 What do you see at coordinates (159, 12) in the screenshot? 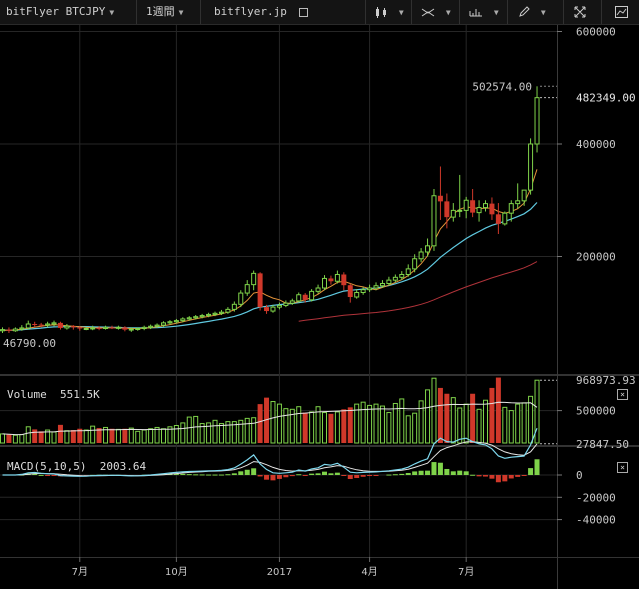
I see `interval-selector: 1週間 ▼` at bounding box center [159, 12].